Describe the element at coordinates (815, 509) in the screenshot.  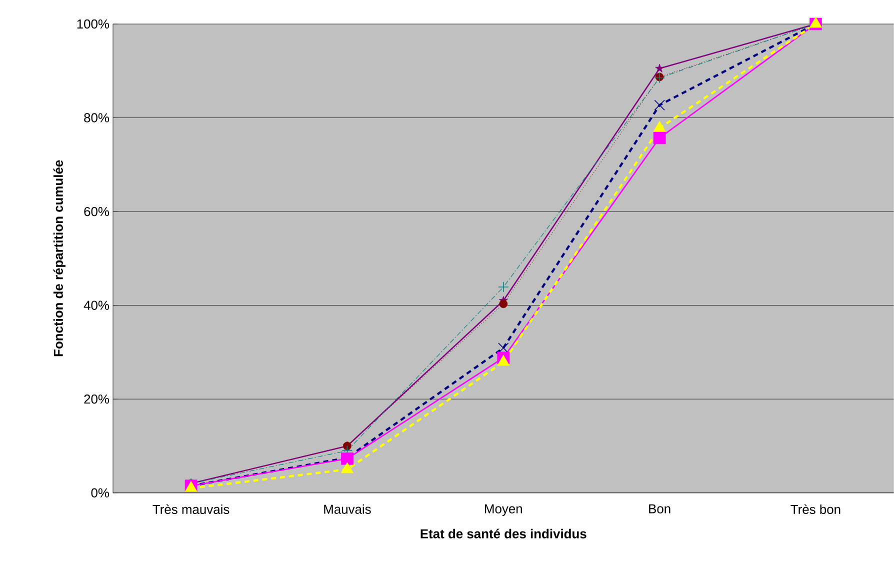
I see `x-tick-label: Très bon` at that location.